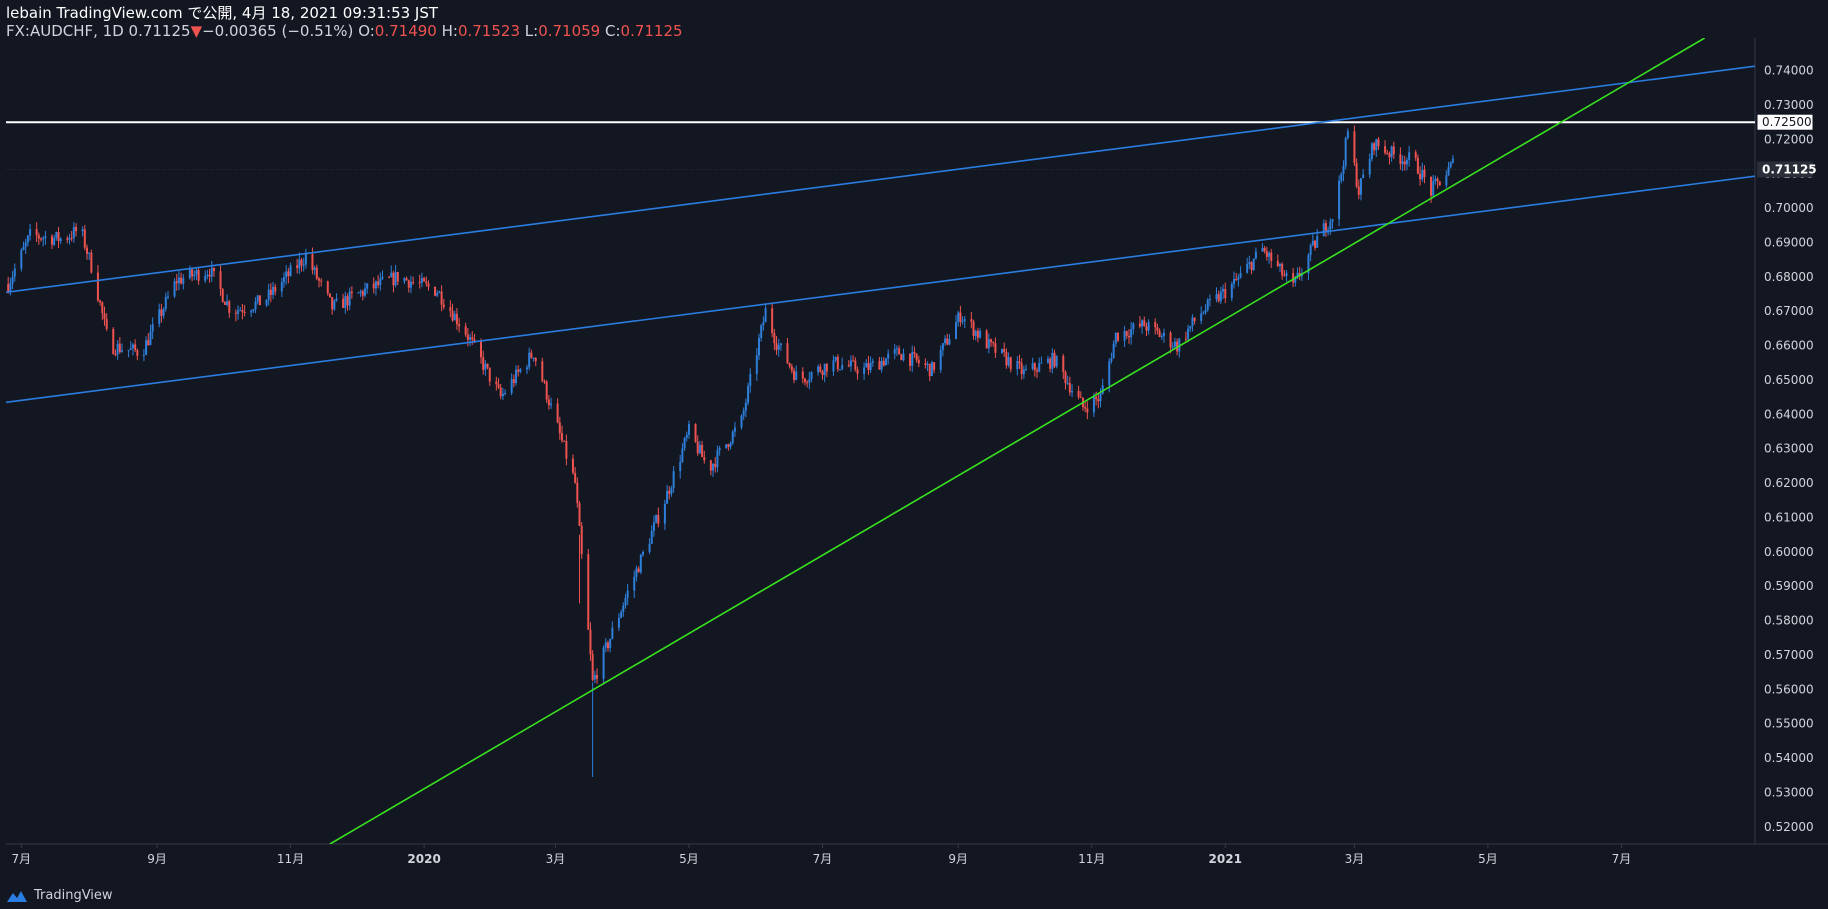 The height and width of the screenshot is (909, 1828). I want to click on y-tick-label: 0.52000, so click(1789, 827).